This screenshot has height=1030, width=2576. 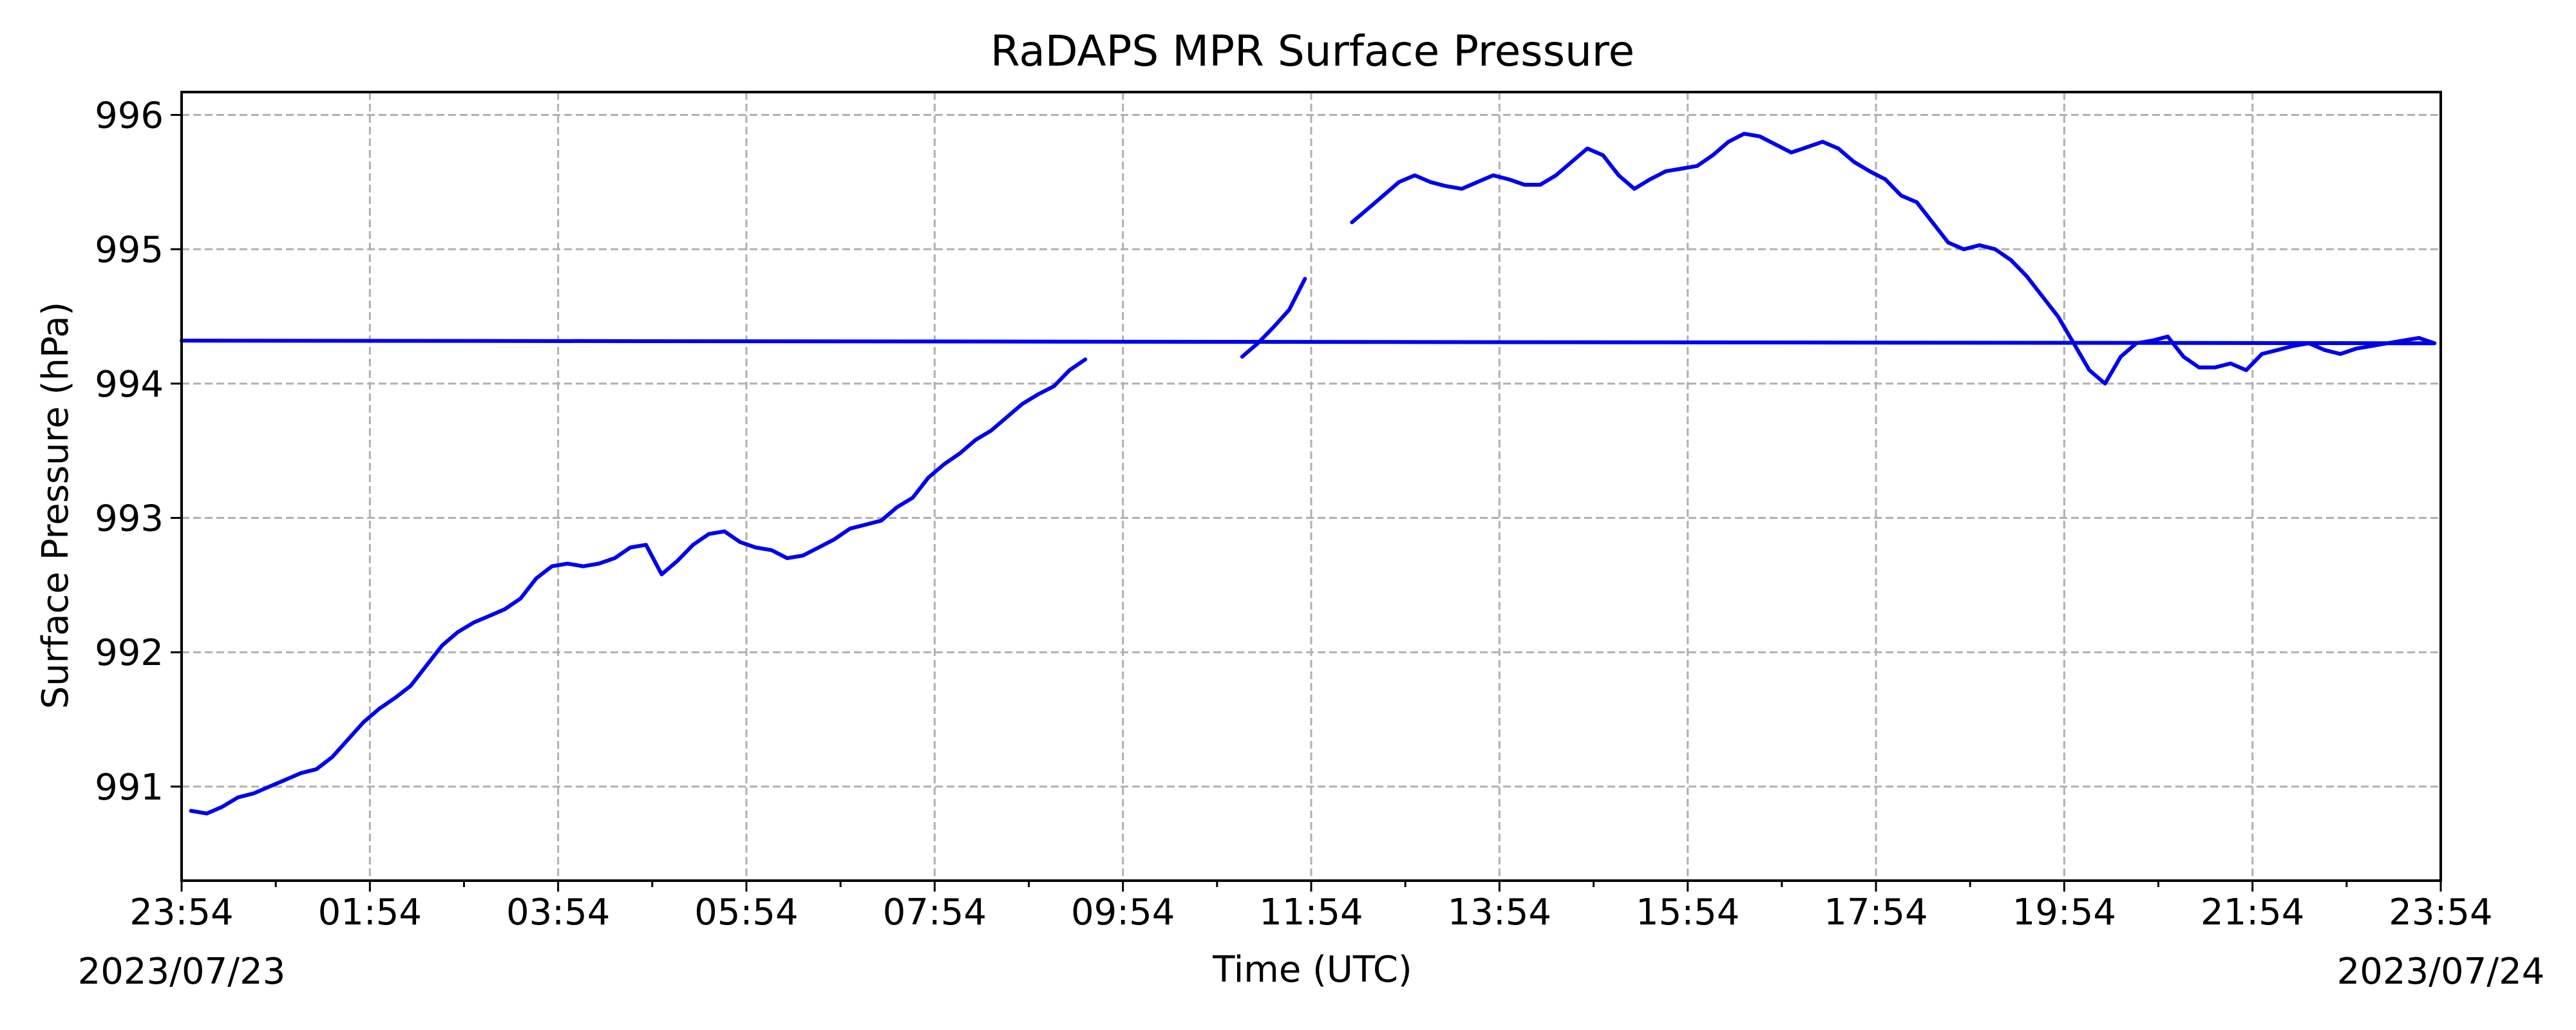 What do you see at coordinates (746, 912) in the screenshot?
I see `x-tick-label: 05:54` at bounding box center [746, 912].